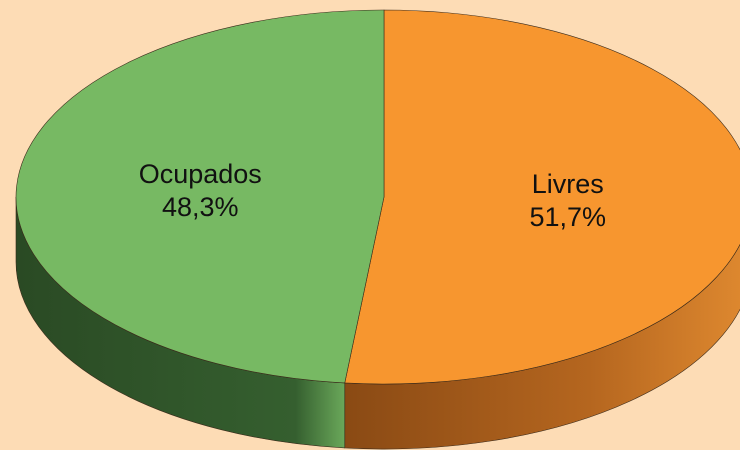 The height and width of the screenshot is (450, 740). Describe the element at coordinates (568, 184) in the screenshot. I see `slice-label: Livres` at that location.